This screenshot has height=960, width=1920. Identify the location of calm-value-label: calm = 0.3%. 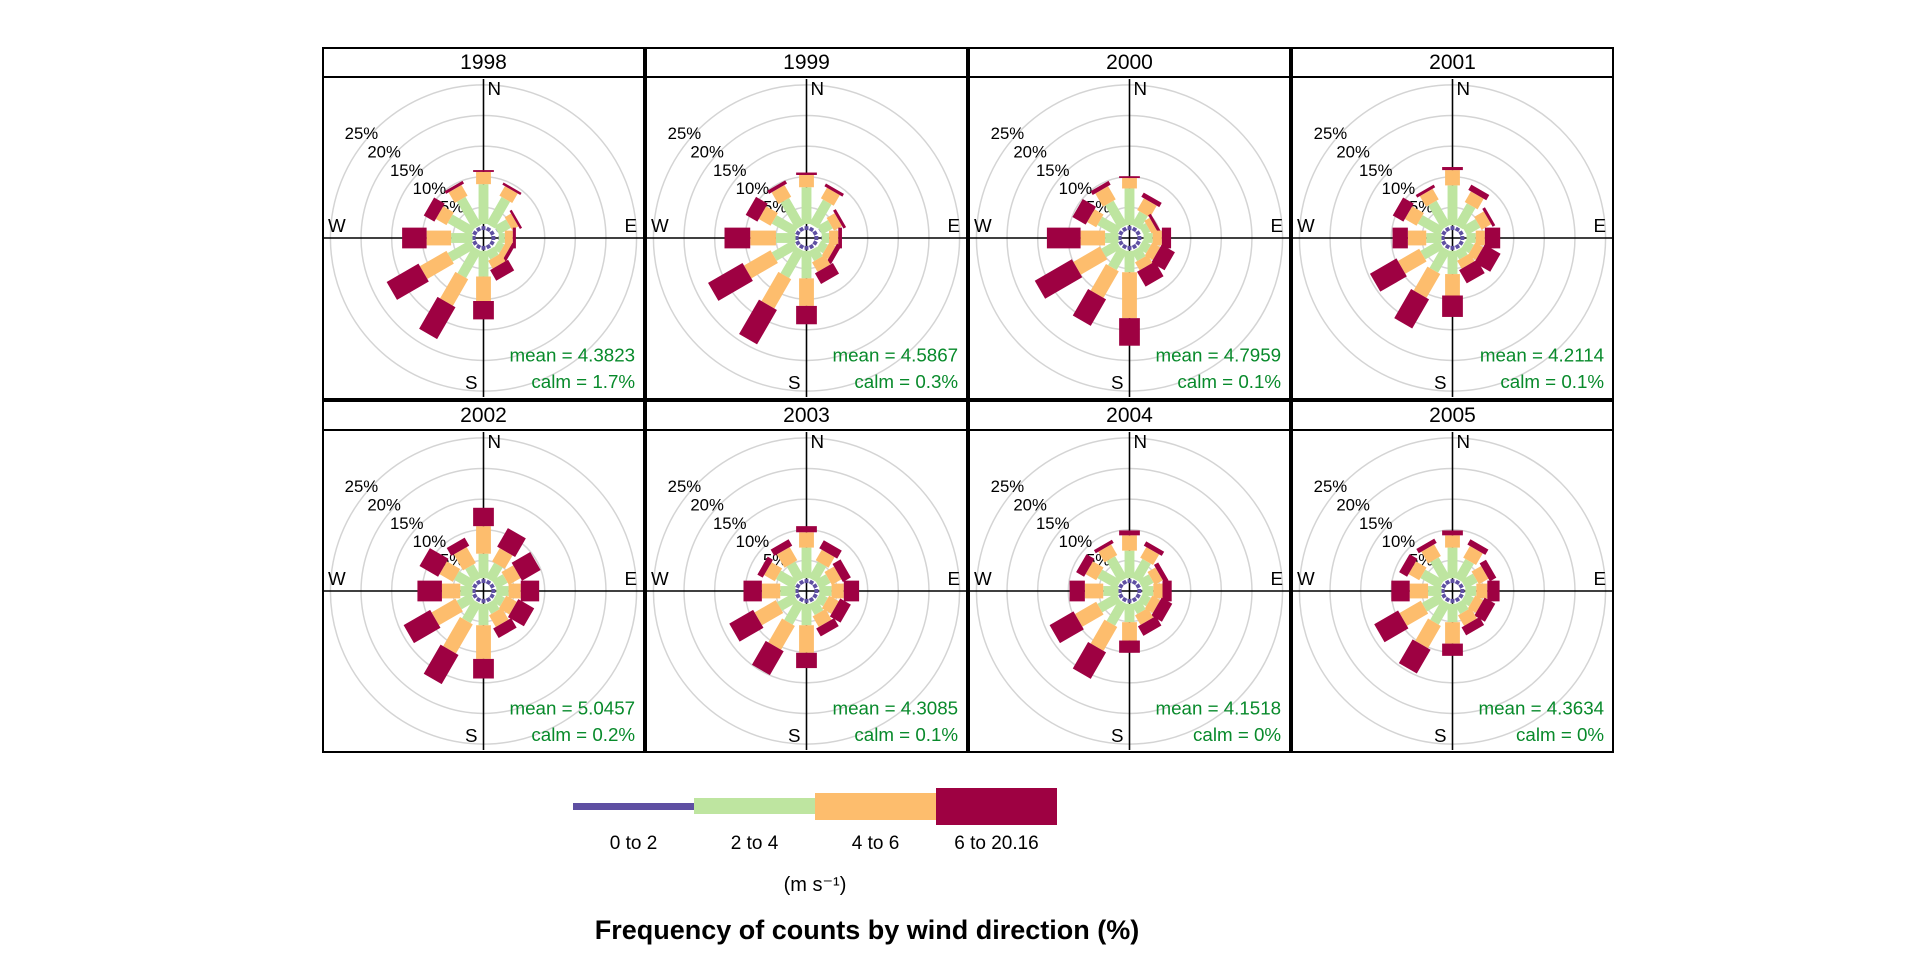
(906, 381).